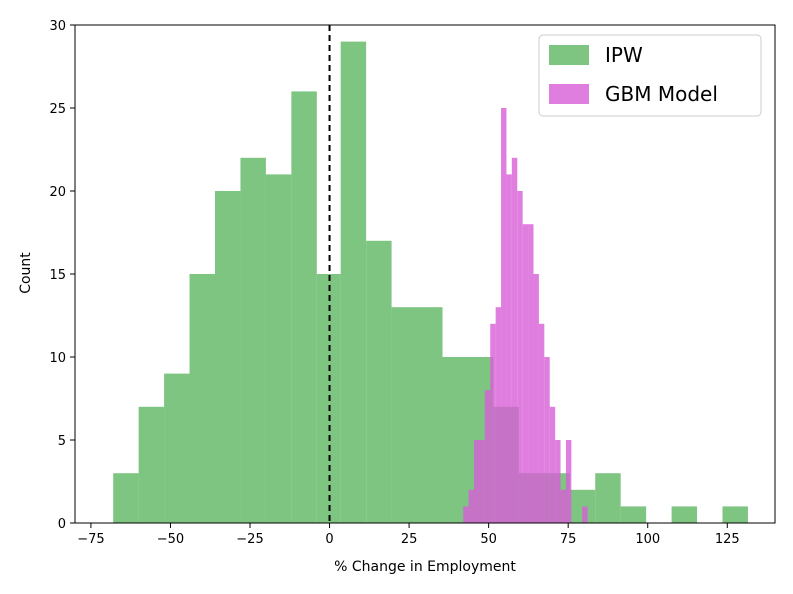 The width and height of the screenshot is (793, 594). What do you see at coordinates (569, 94) in the screenshot?
I see `legend-swatch-gbm-model` at bounding box center [569, 94].